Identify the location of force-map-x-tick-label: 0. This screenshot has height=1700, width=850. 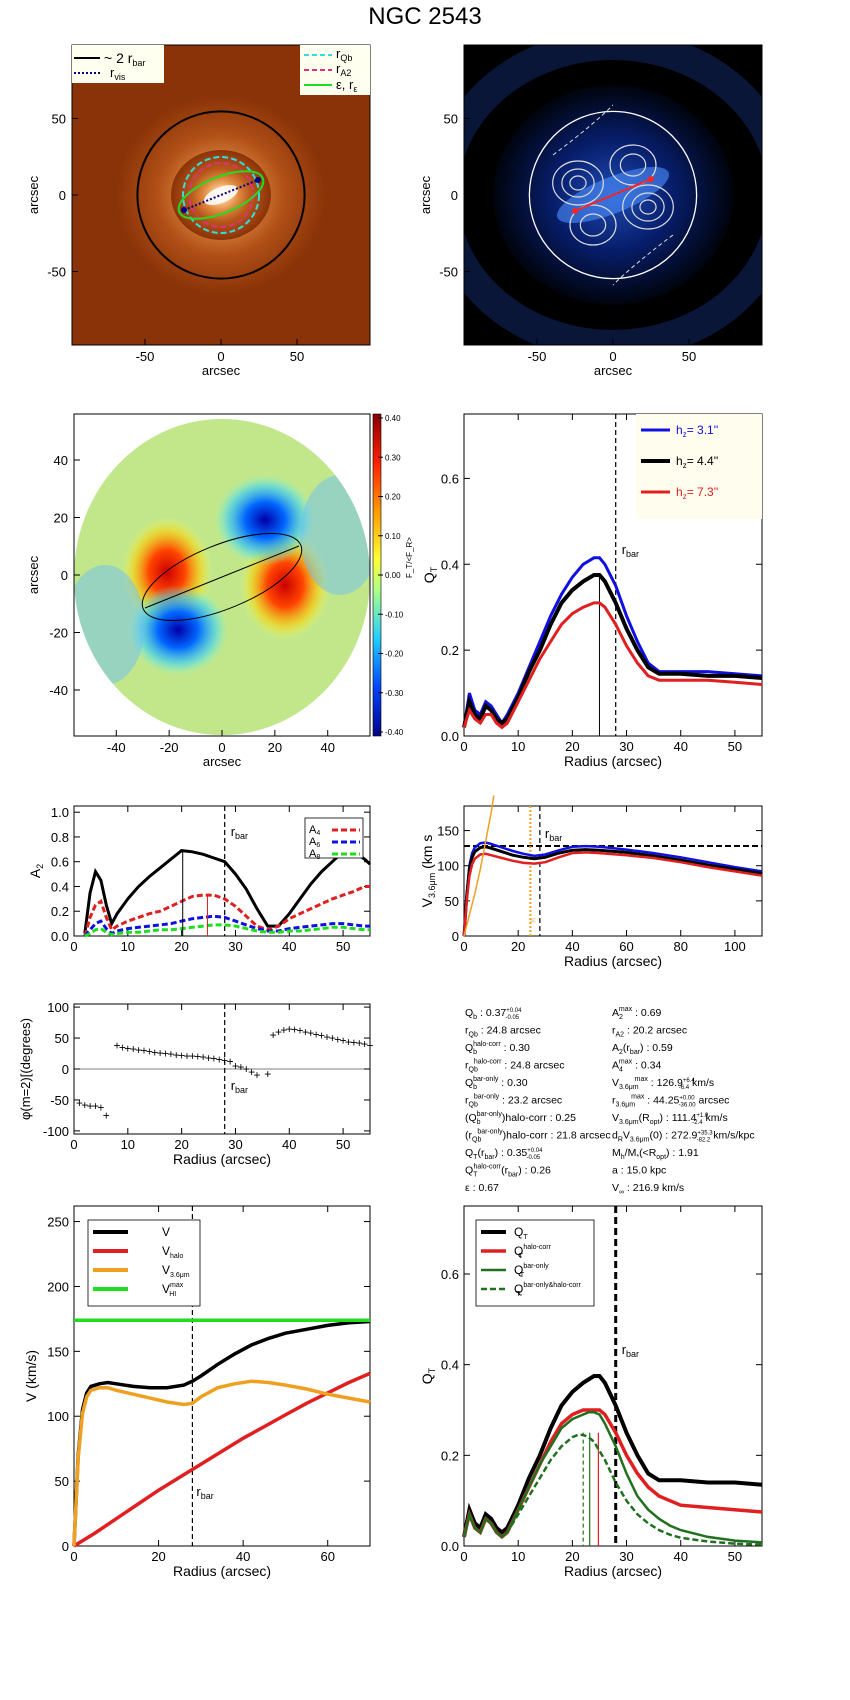
(221, 747).